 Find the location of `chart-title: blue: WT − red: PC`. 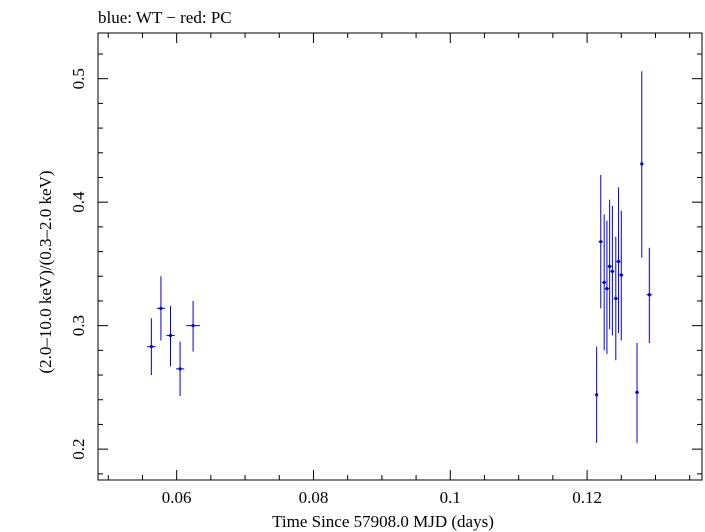

chart-title: blue: WT − red: PC is located at coordinates (165, 17).